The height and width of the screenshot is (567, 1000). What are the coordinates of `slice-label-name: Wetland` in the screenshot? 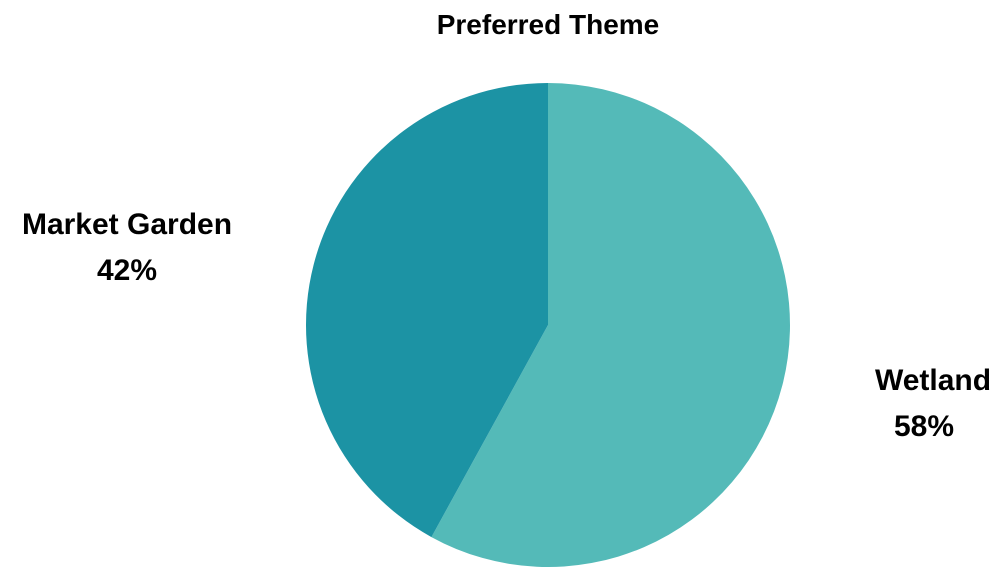 It's located at (933, 380).